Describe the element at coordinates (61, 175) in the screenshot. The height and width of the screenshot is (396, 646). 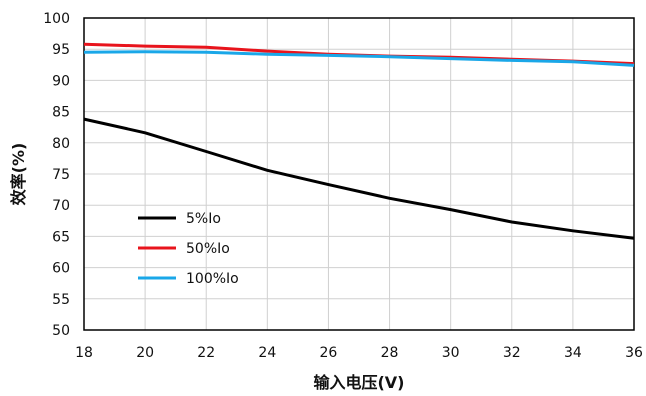
I see `y-tick-label: 75` at that location.